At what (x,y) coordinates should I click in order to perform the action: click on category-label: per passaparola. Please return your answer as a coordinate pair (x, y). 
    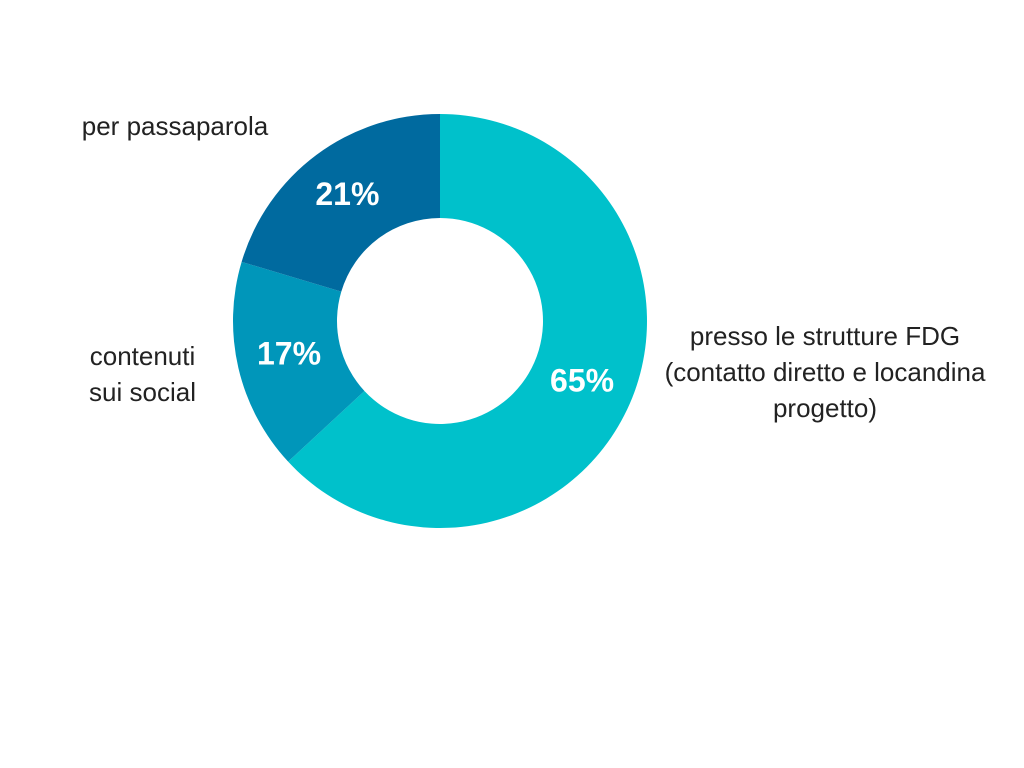
    Looking at the image, I should click on (175, 126).